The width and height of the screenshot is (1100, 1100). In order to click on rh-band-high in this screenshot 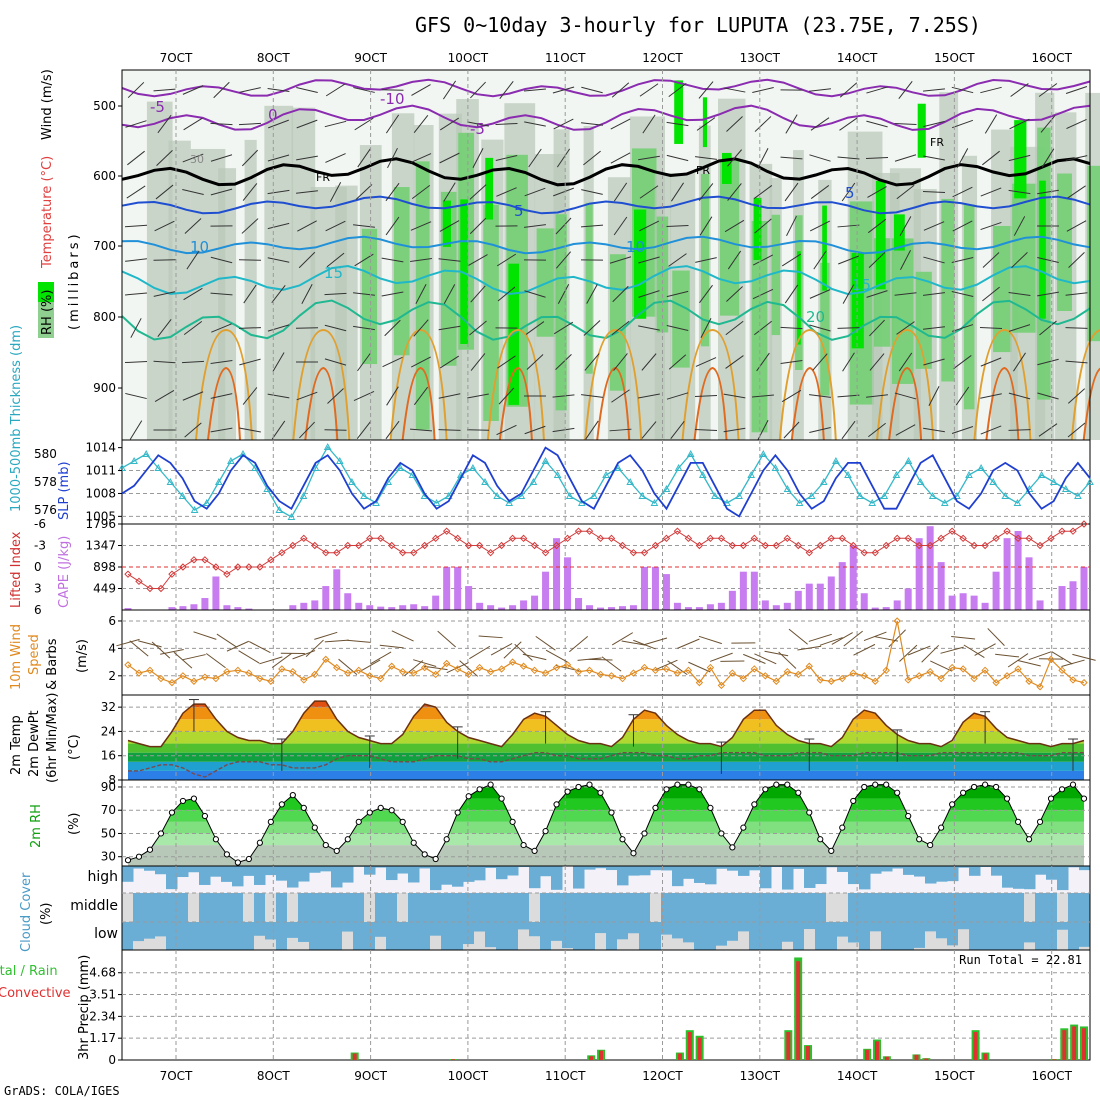, I will do `click(1020, 159)`.